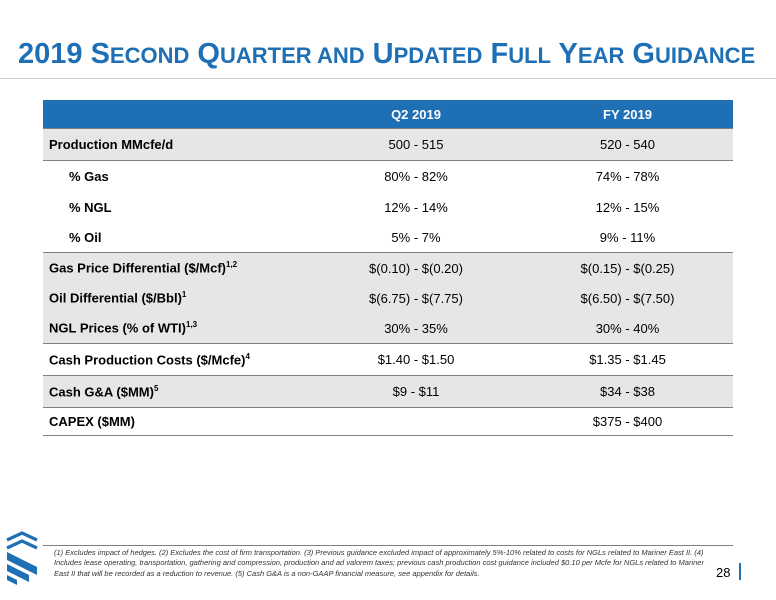  I want to click on title-part: Q, so click(204, 54).